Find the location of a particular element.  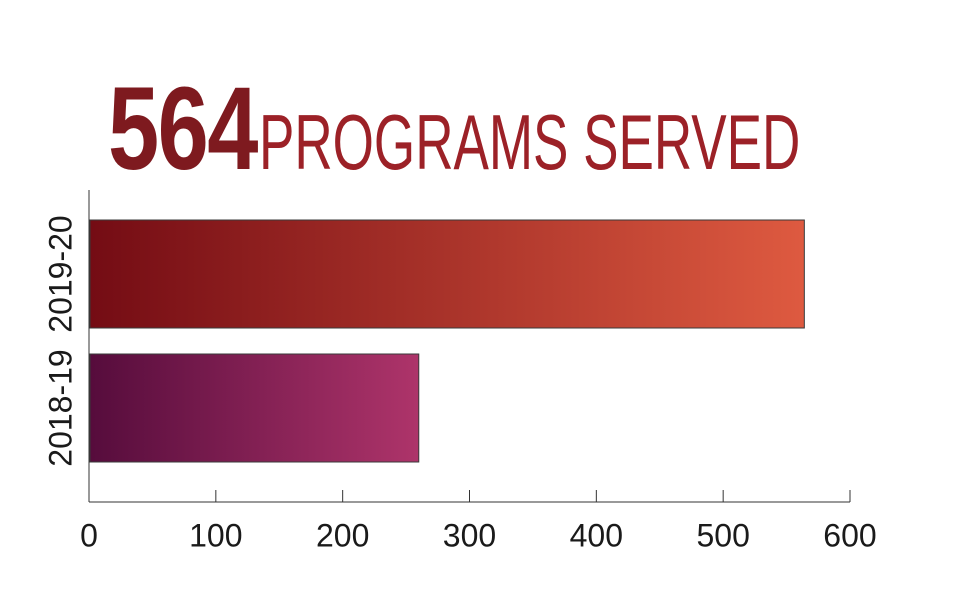

category-label: 2018-19 is located at coordinates (60, 407).